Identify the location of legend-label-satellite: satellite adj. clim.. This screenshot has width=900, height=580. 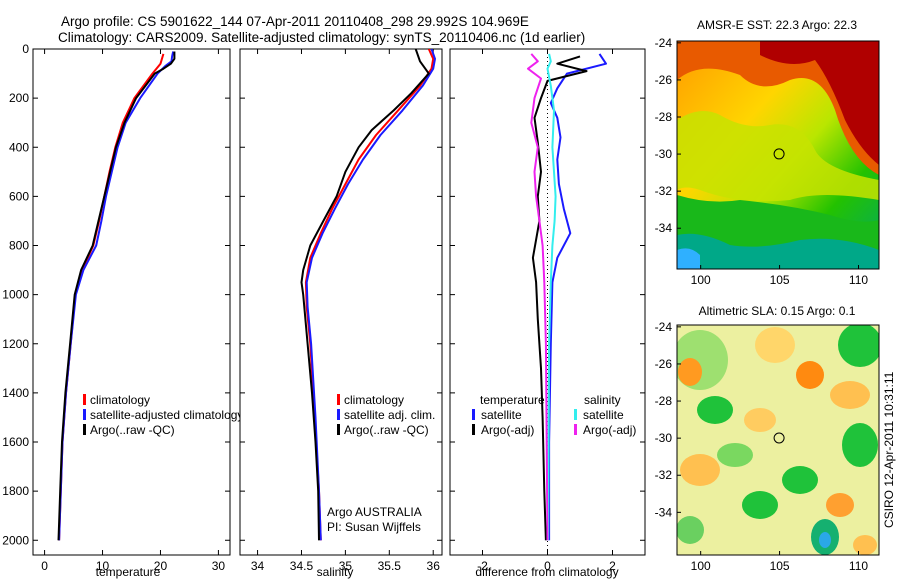
(389, 415).